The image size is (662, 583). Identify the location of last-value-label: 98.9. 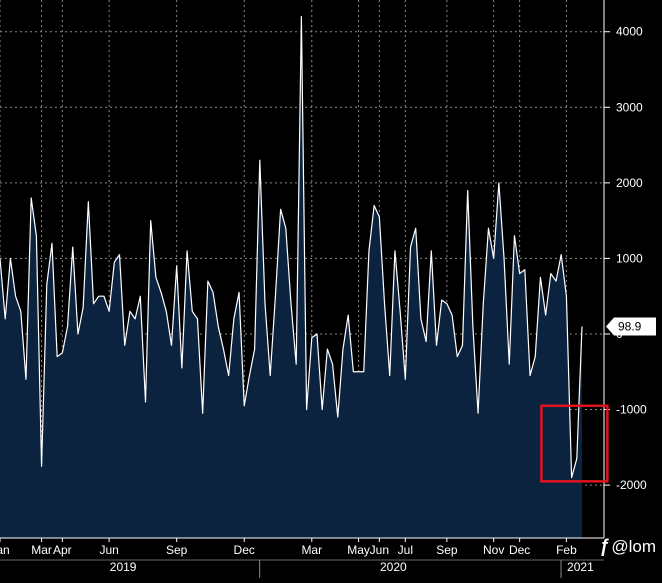
(630, 327).